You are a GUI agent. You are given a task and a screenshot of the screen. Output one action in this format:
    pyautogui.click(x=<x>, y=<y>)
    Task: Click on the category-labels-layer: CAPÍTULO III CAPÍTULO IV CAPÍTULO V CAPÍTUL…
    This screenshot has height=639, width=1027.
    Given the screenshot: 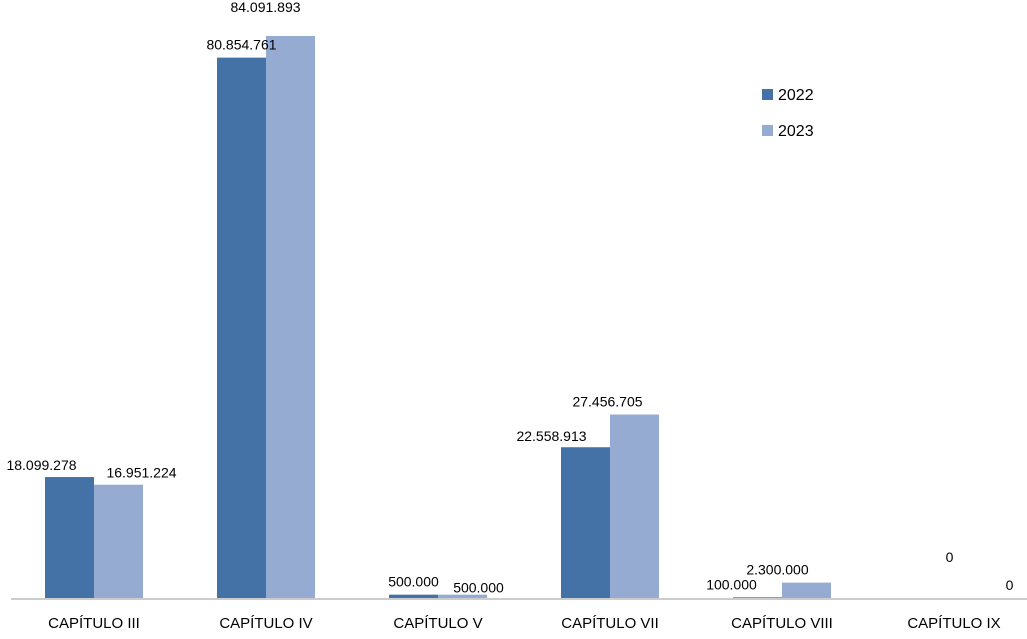 What is the action you would take?
    pyautogui.click(x=524, y=623)
    